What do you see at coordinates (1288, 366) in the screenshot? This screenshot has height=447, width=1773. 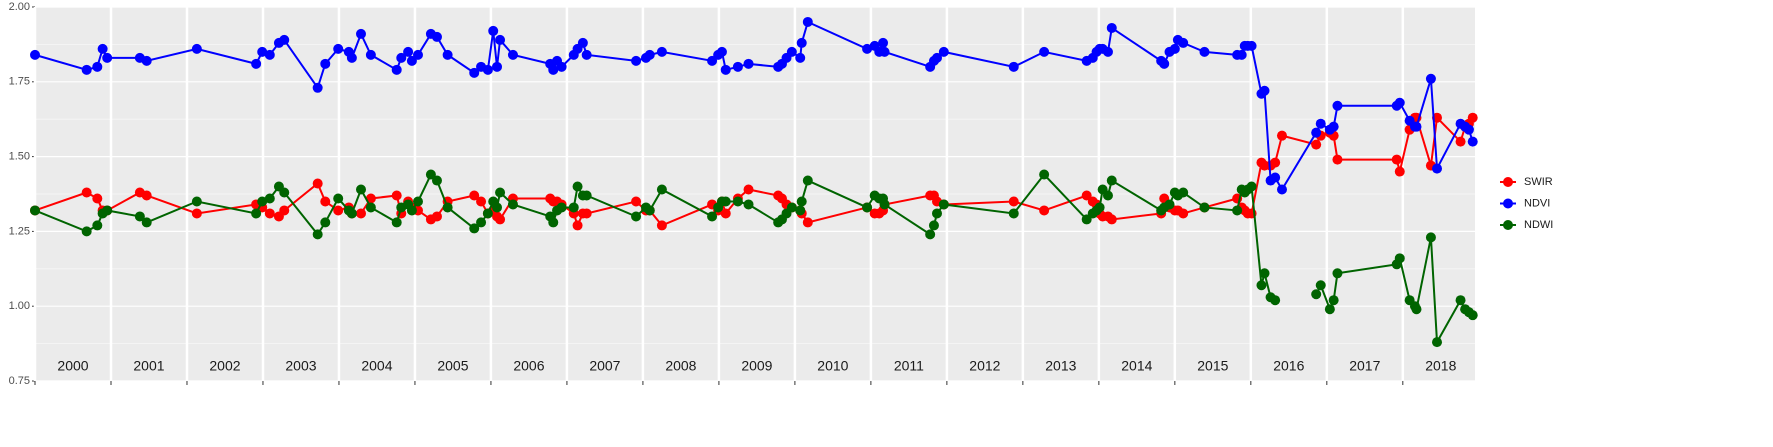 I see `year-label: 2016` at bounding box center [1288, 366].